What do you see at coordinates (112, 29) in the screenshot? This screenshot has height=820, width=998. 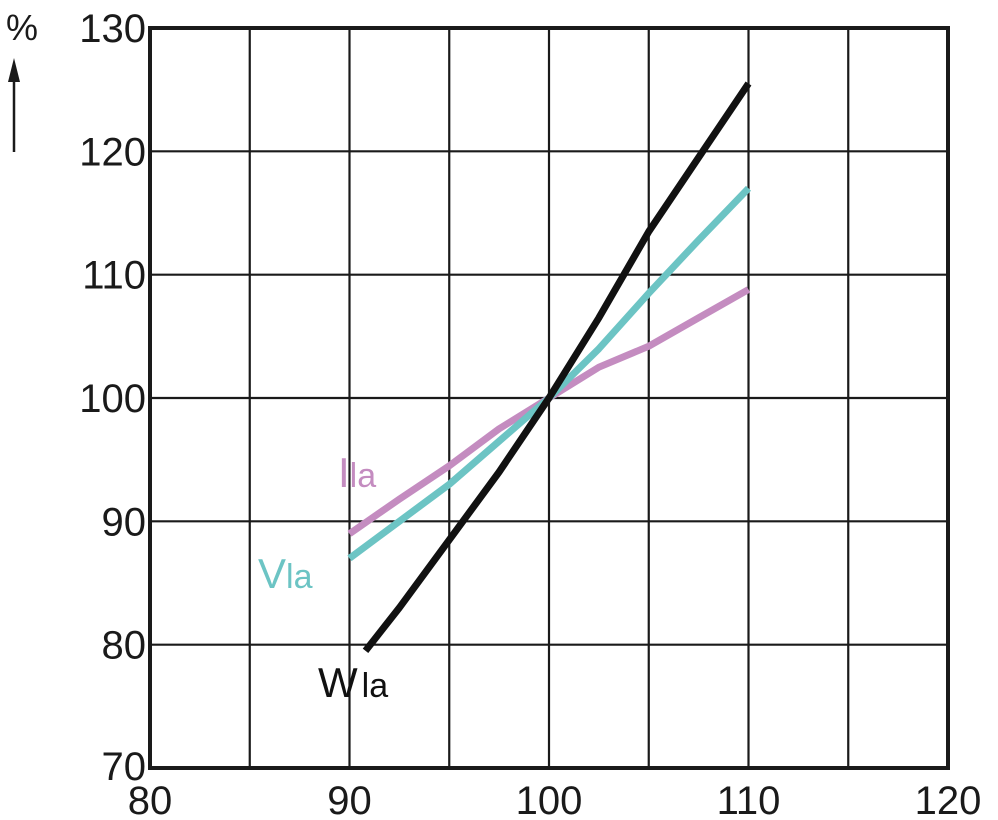 I see `y-tick-label: 130` at bounding box center [112, 29].